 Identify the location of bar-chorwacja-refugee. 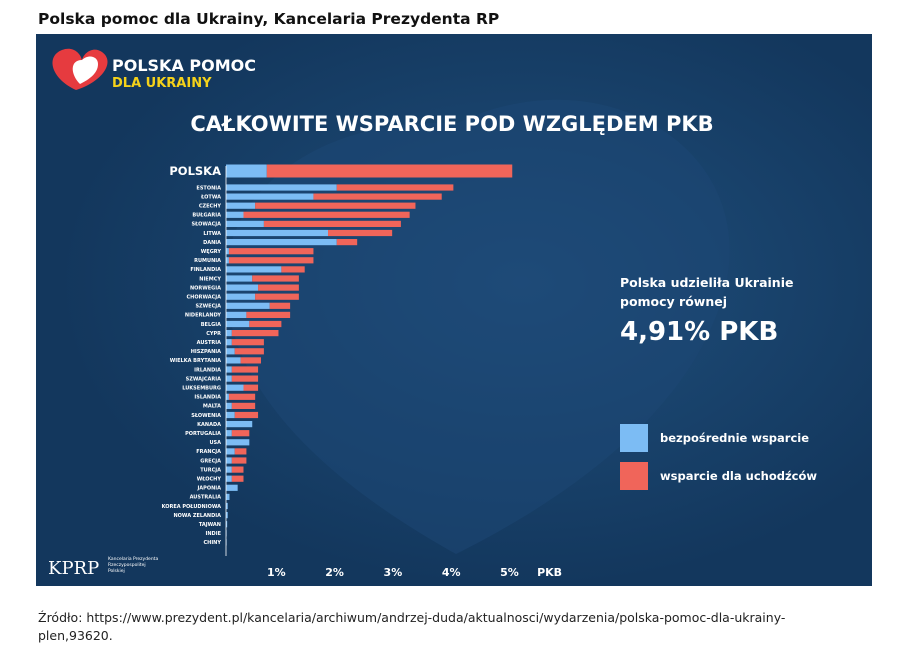
(277, 296).